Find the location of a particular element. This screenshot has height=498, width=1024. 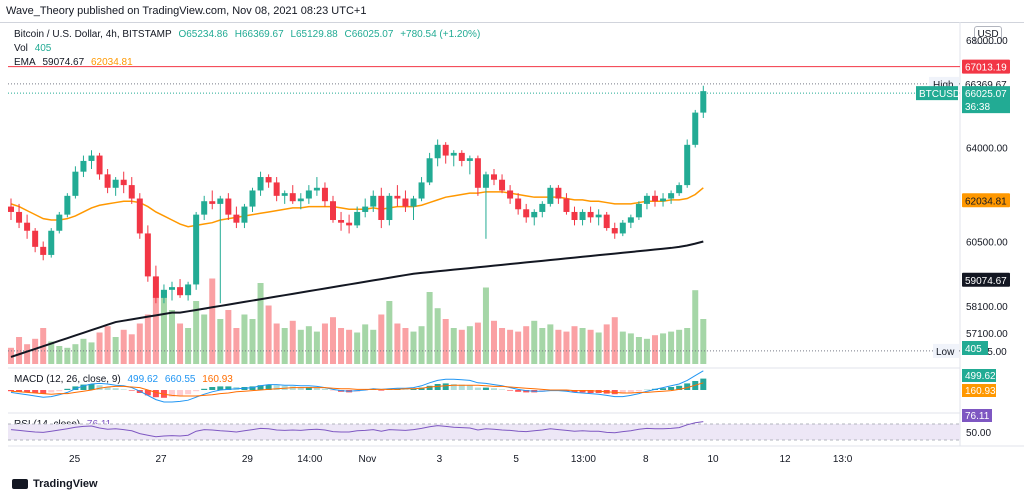

currency-button: USD is located at coordinates (988, 35).